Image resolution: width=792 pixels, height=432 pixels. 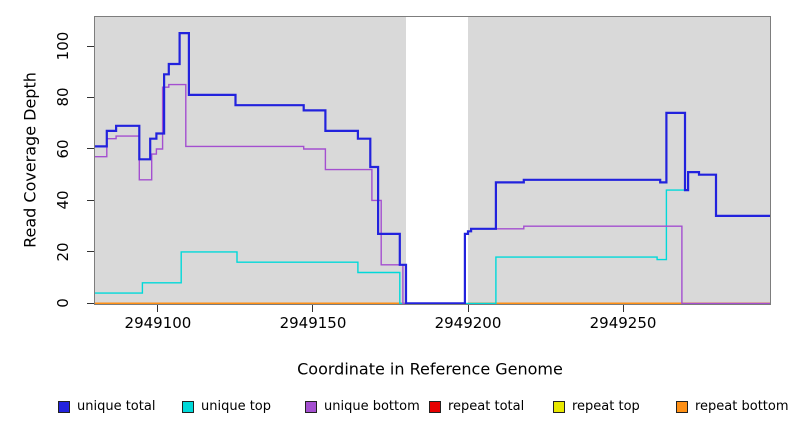 What do you see at coordinates (623, 323) in the screenshot?
I see `x-tick-label: 2949250` at bounding box center [623, 323].